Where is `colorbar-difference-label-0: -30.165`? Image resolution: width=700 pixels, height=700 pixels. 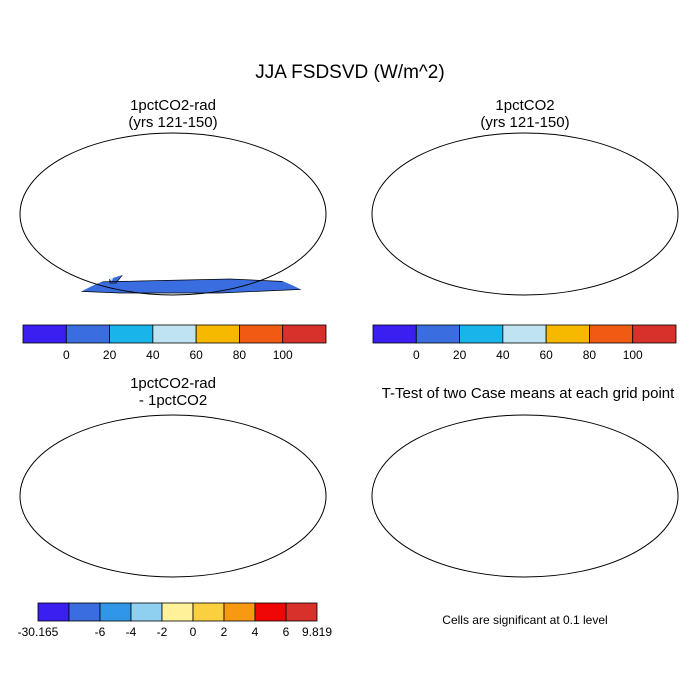 colorbar-difference-label-0: -30.165 is located at coordinates (38, 632).